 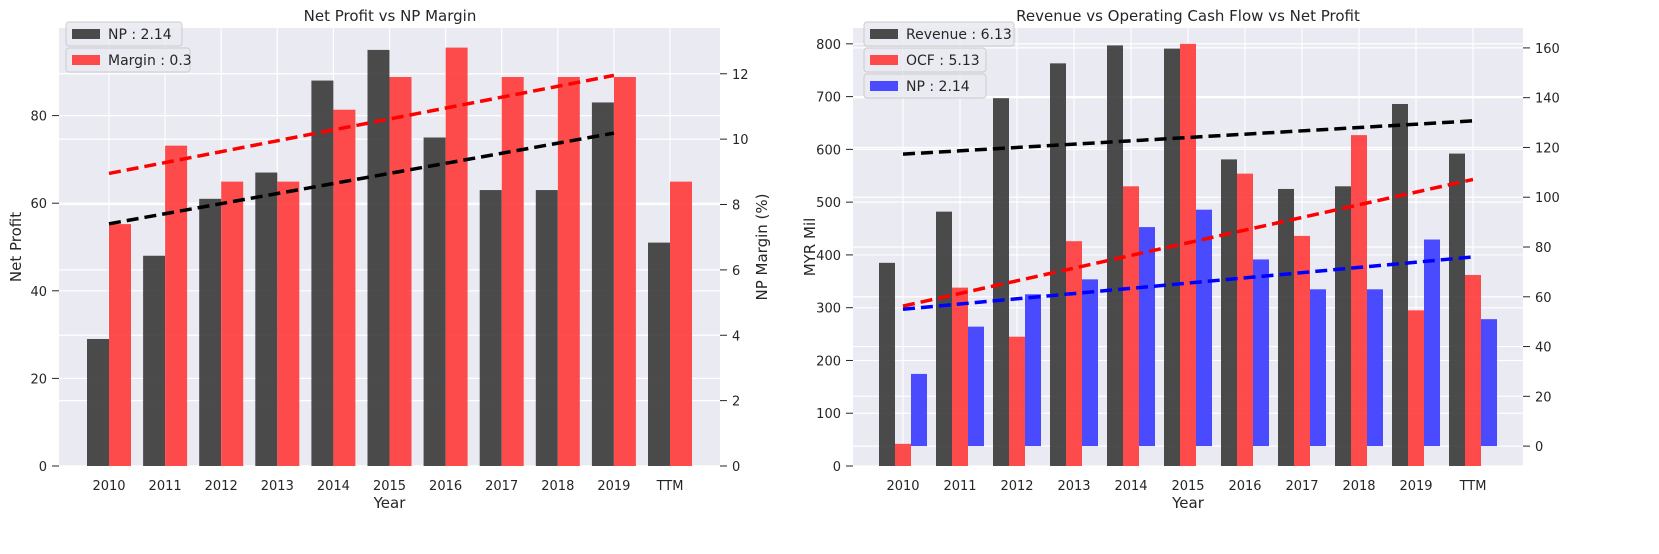 What do you see at coordinates (322, 273) in the screenshot?
I see `chart1-bar-np-2014` at bounding box center [322, 273].